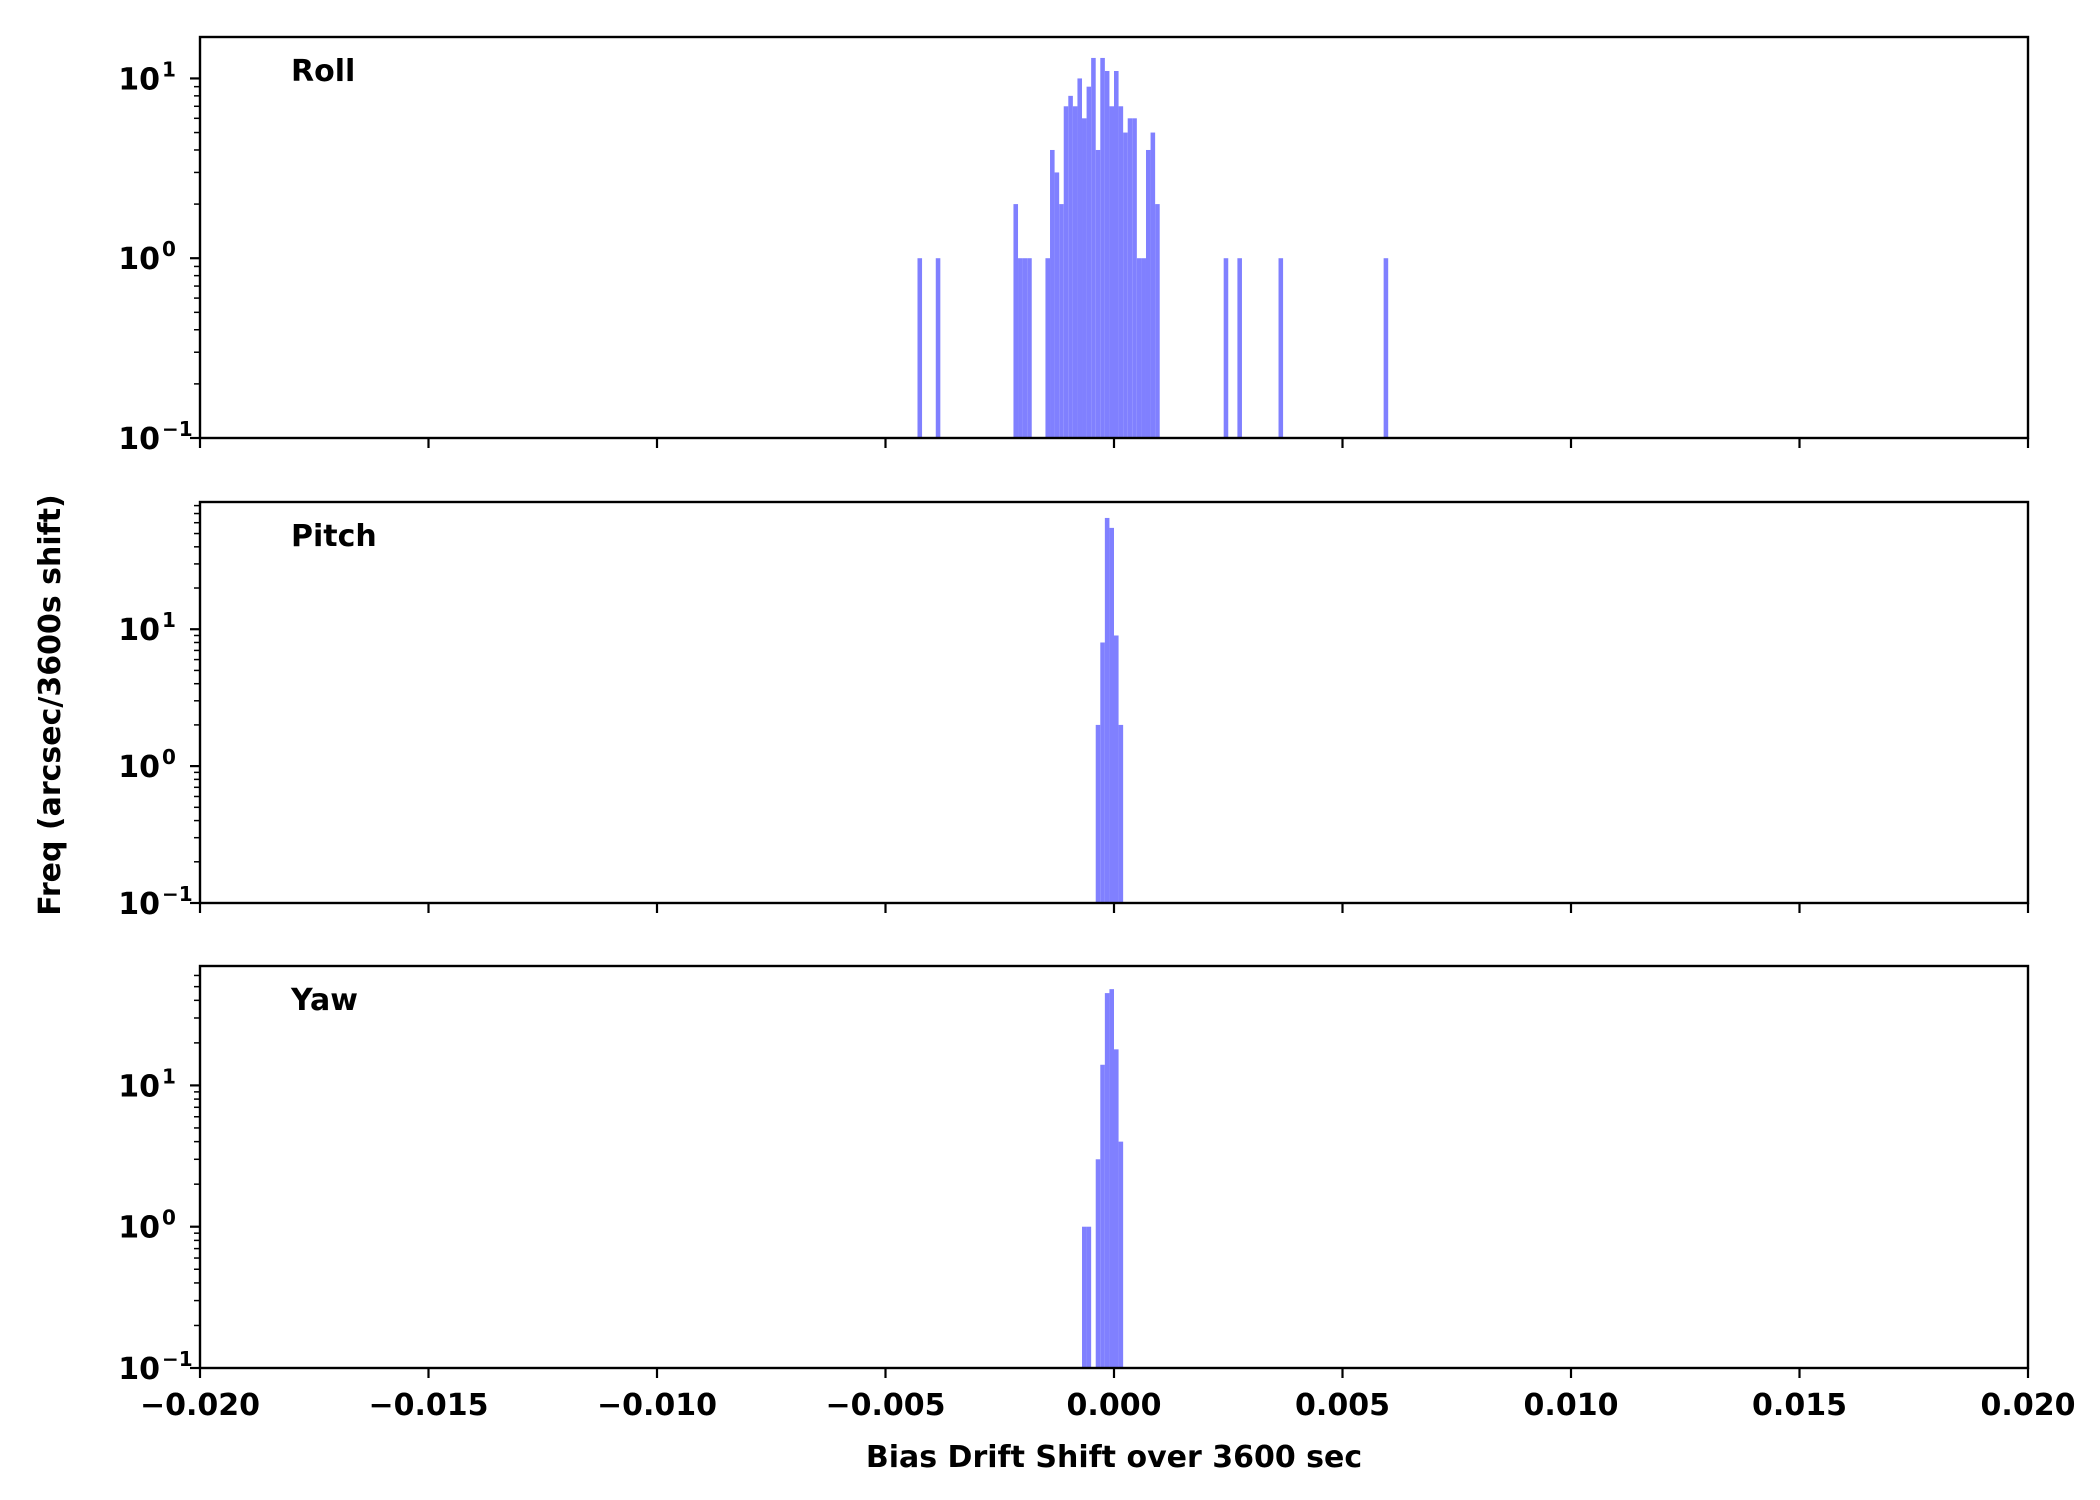 The width and height of the screenshot is (2100, 1500). I want to click on panel-label: Yaw, so click(324, 1000).